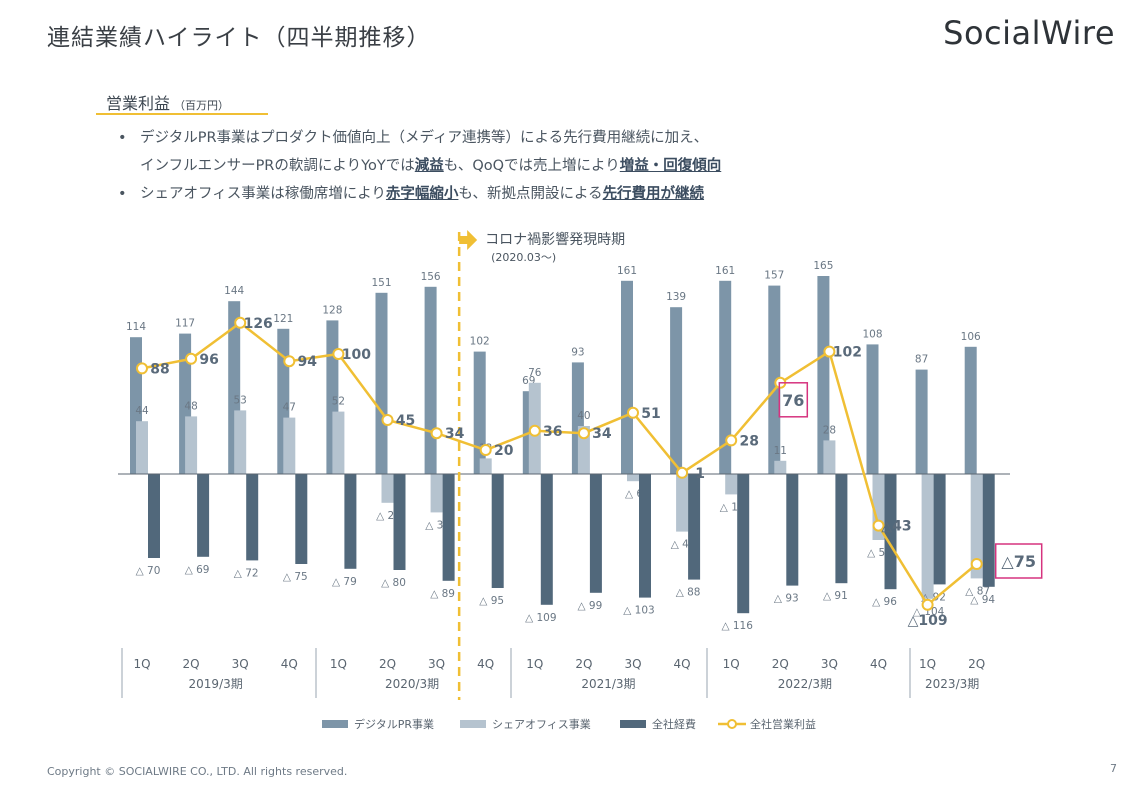  I want to click on label-corporate-expense: △ 79, so click(344, 582).